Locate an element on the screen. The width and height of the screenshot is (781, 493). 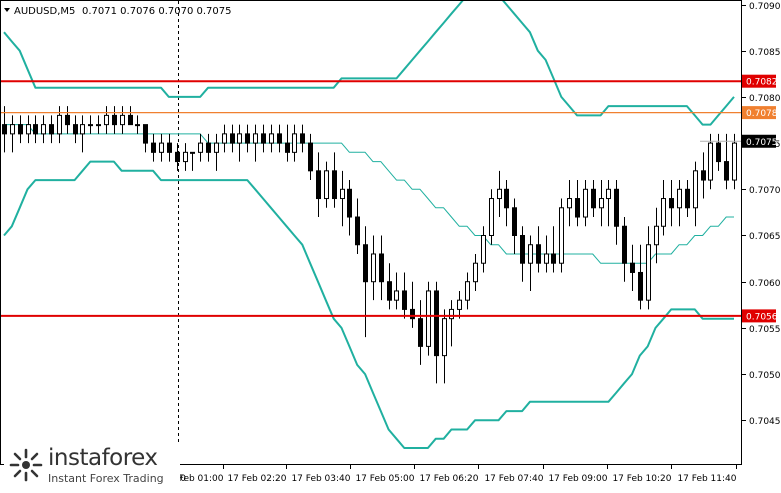
instaforex-logo-icon is located at coordinates (26, 465).